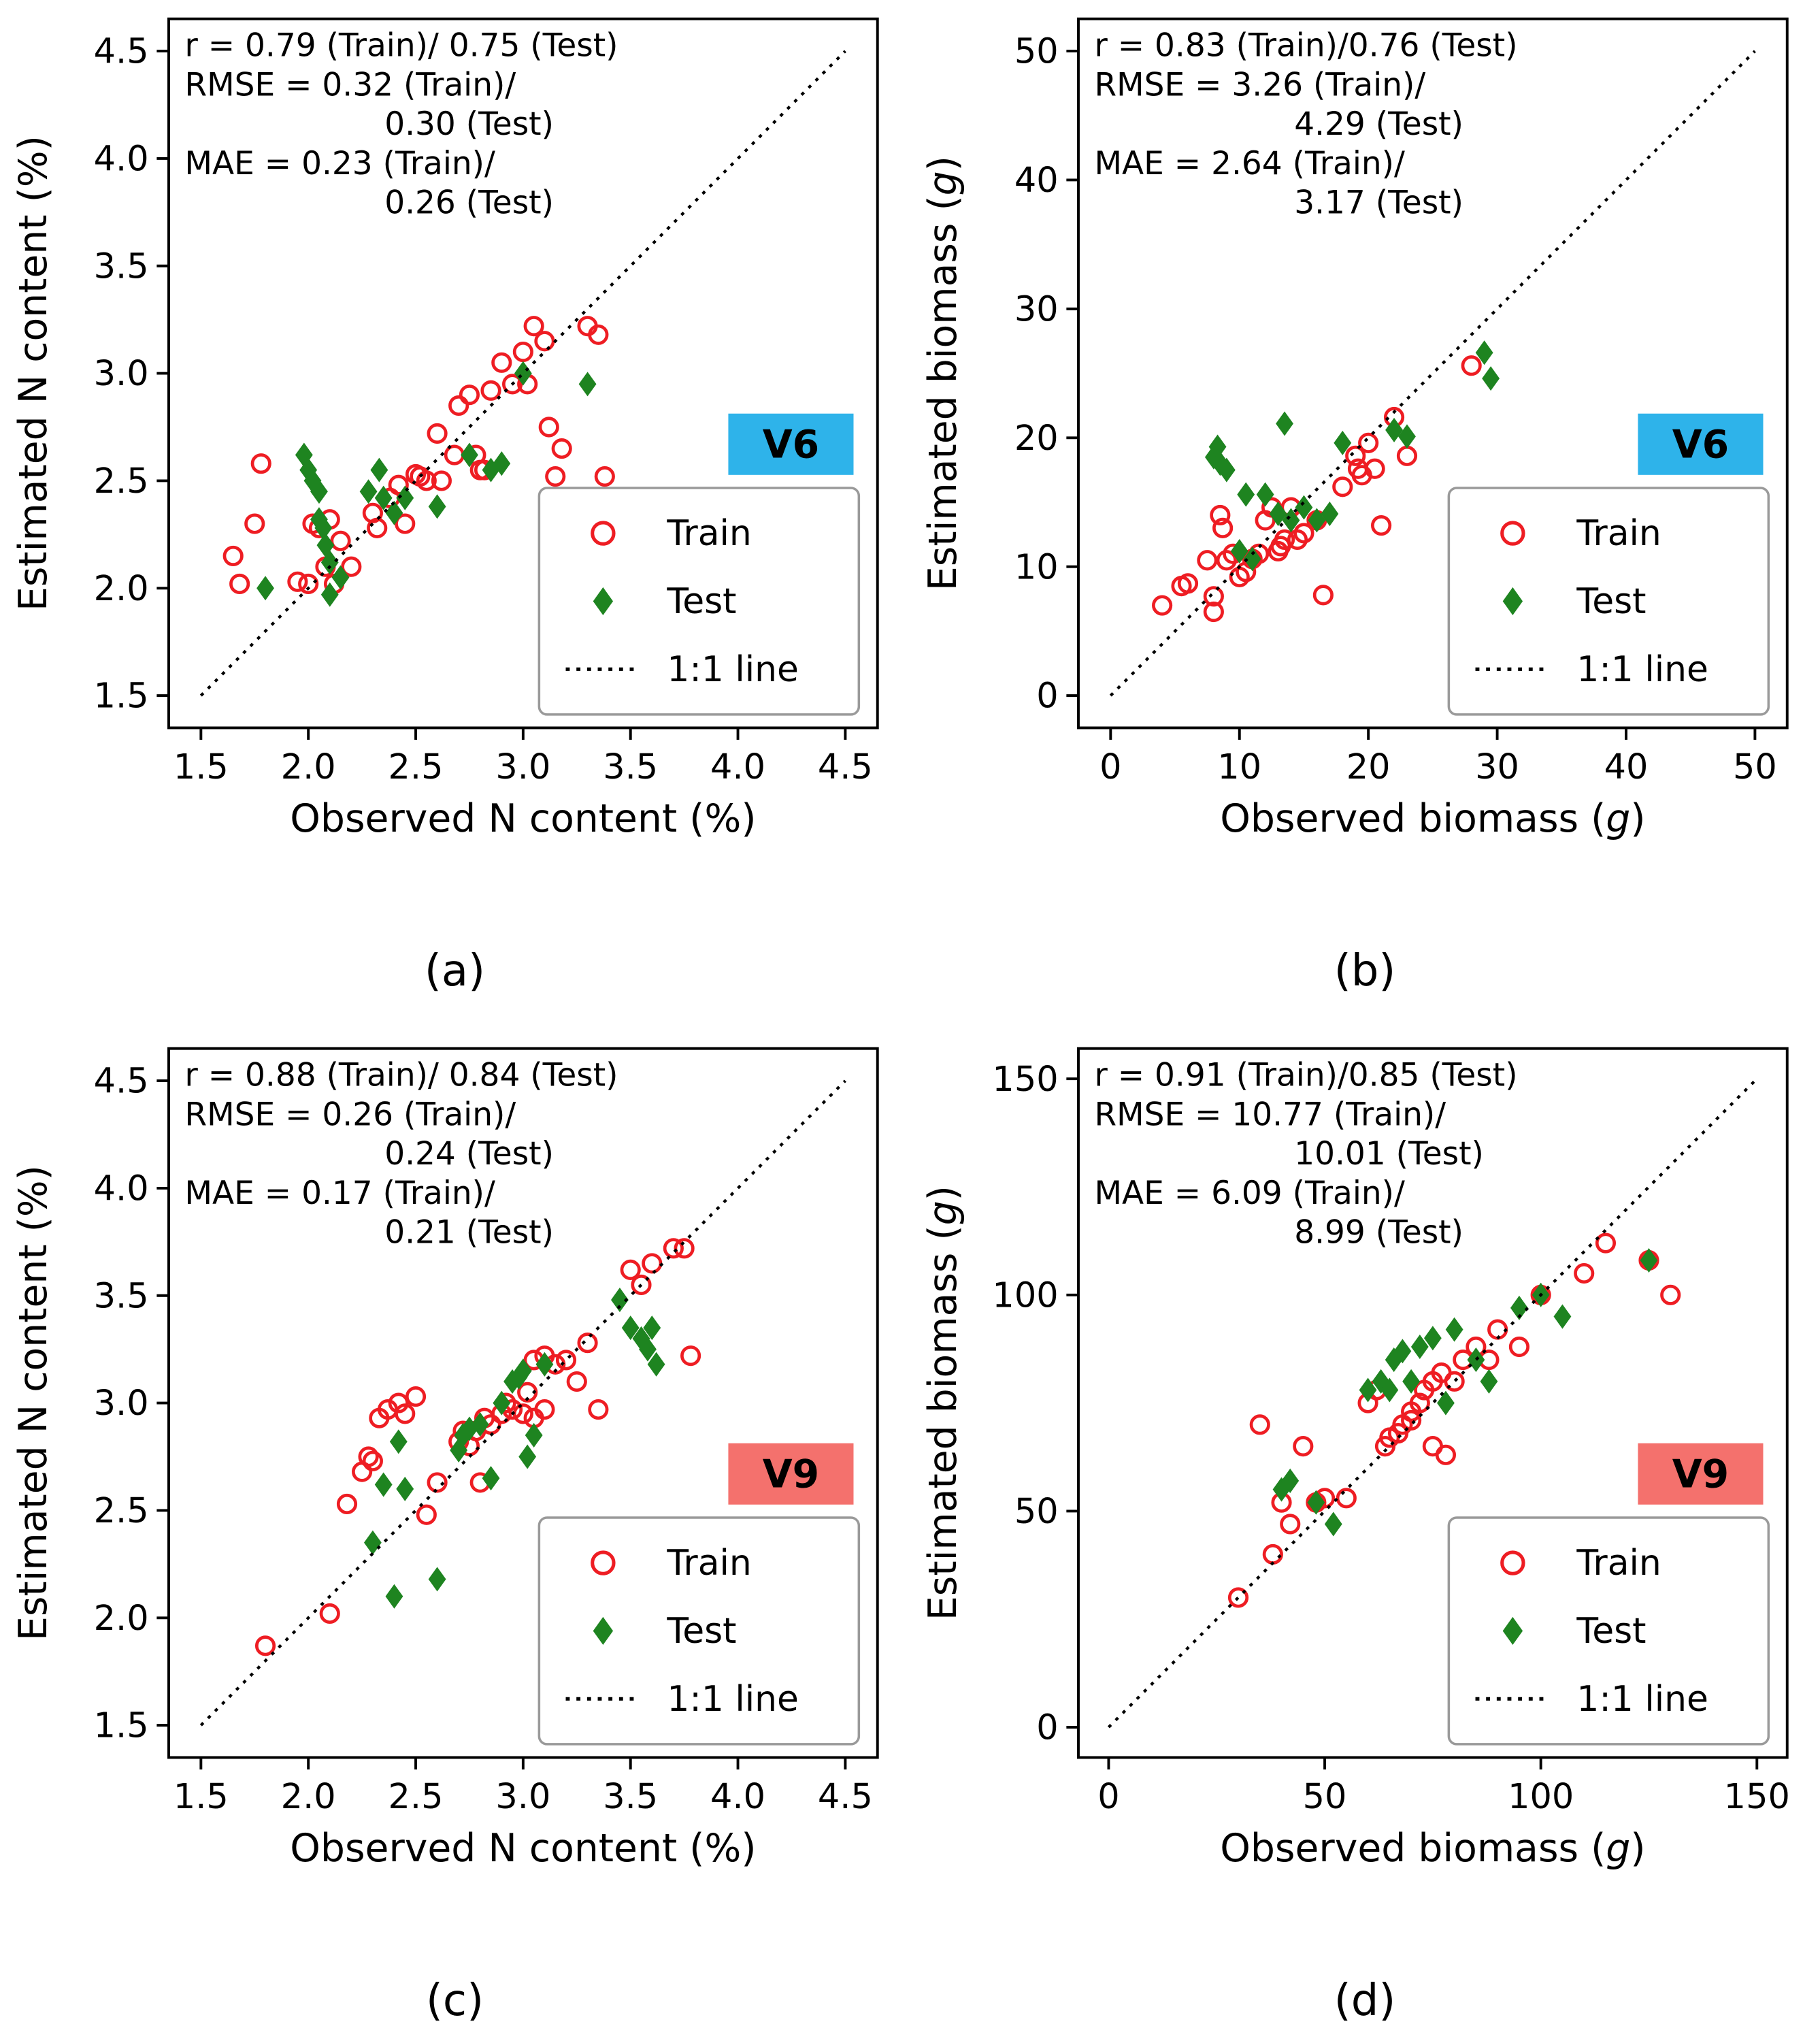  I want to click on series-train, so click(1317, 489).